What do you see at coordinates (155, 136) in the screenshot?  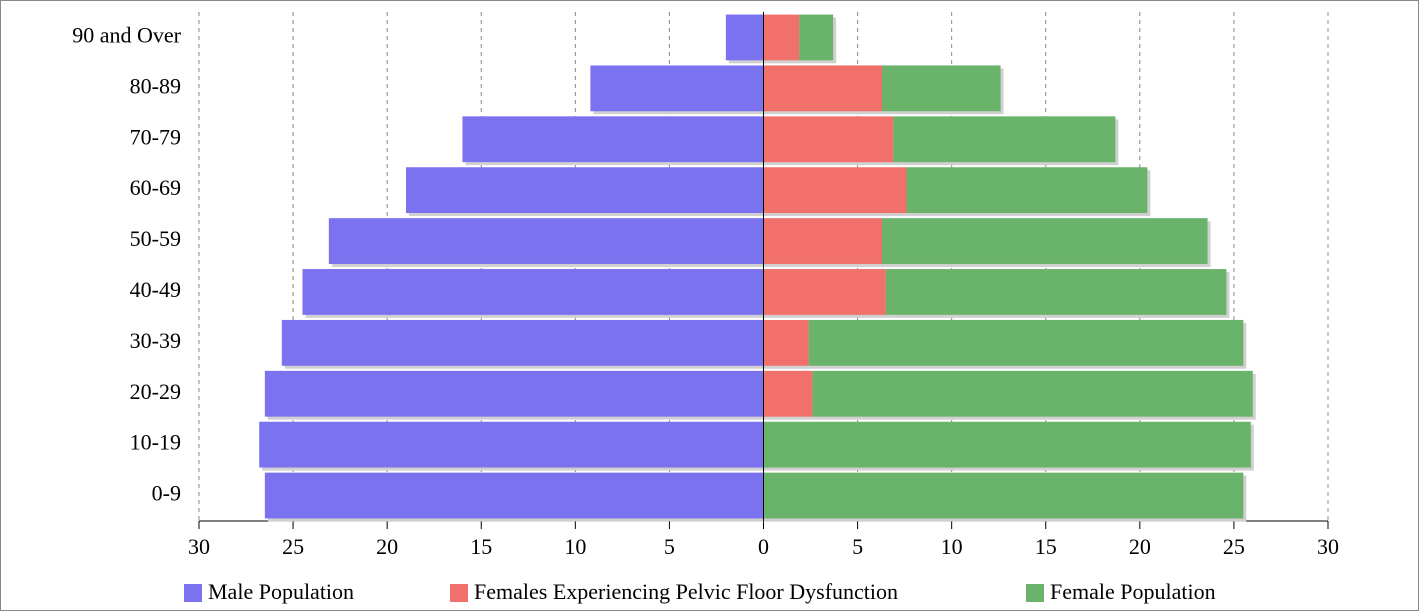 I see `y-tick-label: 70-79` at bounding box center [155, 136].